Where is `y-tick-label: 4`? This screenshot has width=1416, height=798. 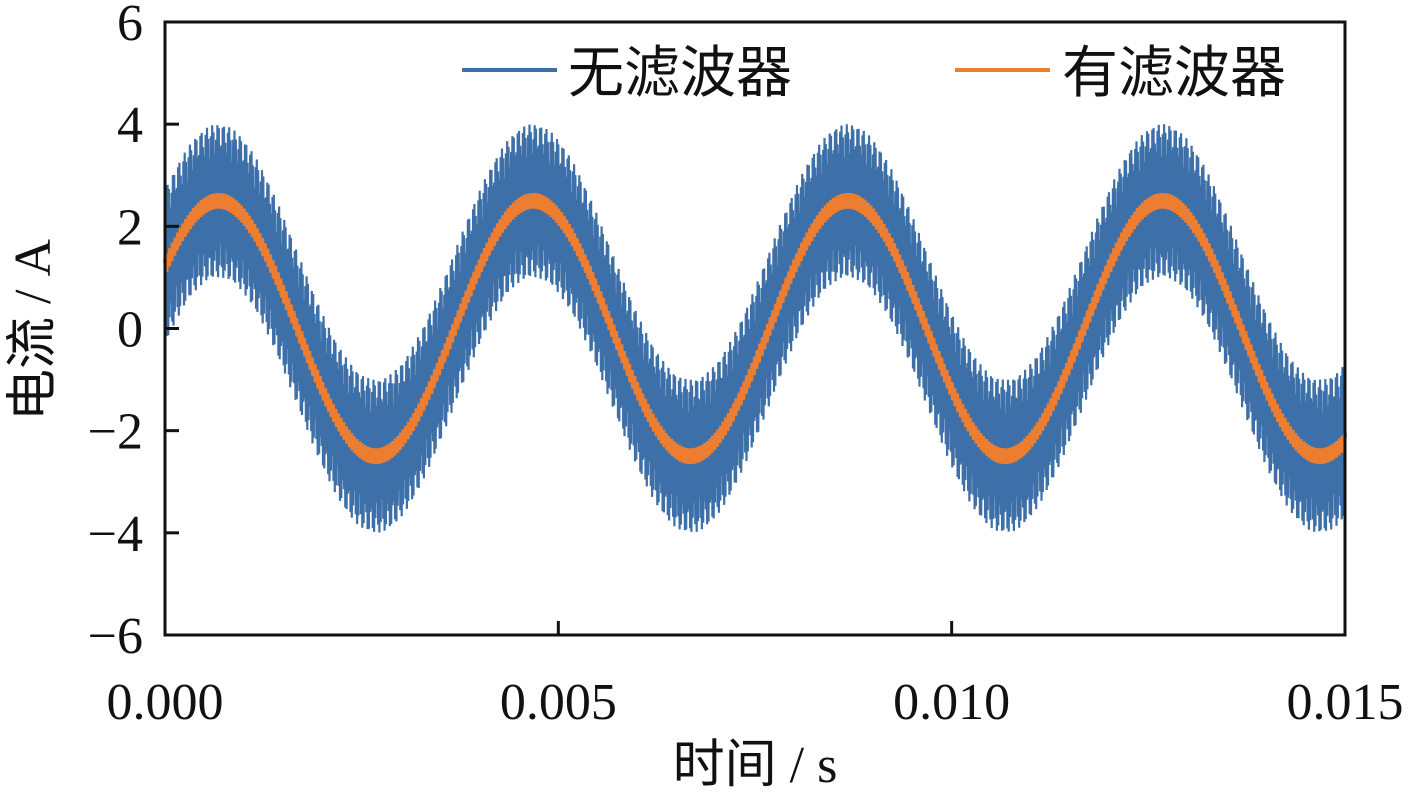
y-tick-label: 4 is located at coordinates (130, 125).